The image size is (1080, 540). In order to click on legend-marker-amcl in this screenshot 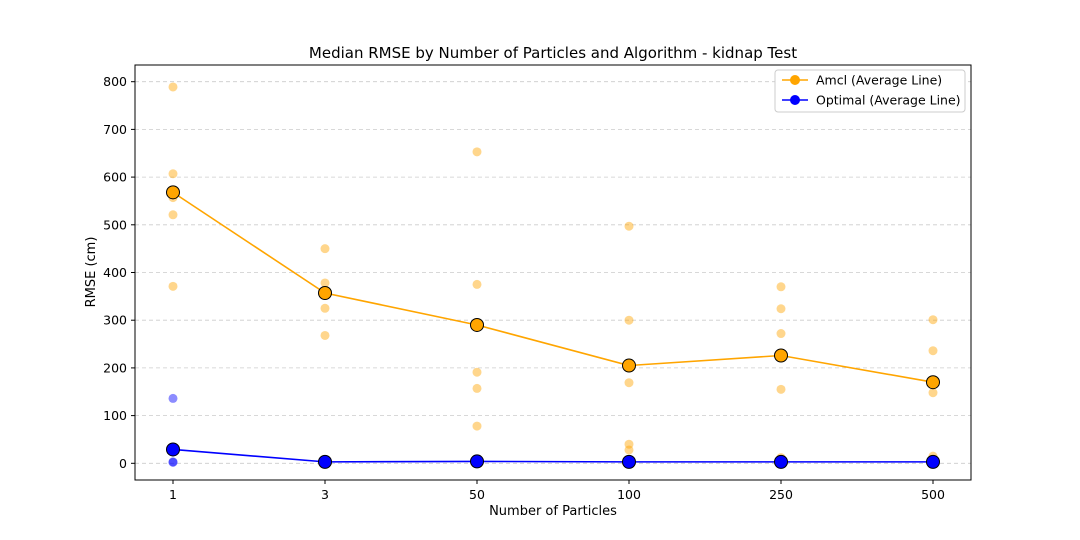, I will do `click(795, 80)`.